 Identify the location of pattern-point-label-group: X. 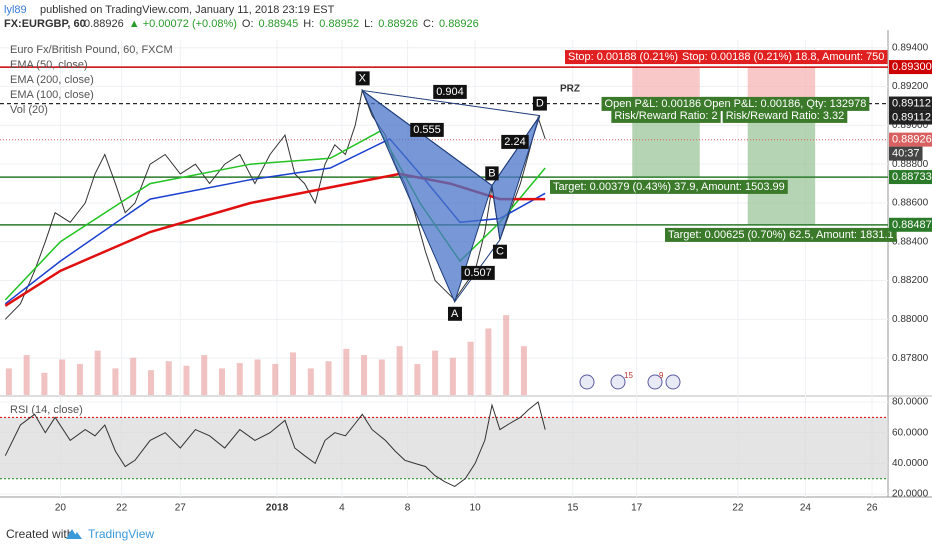
(362, 78).